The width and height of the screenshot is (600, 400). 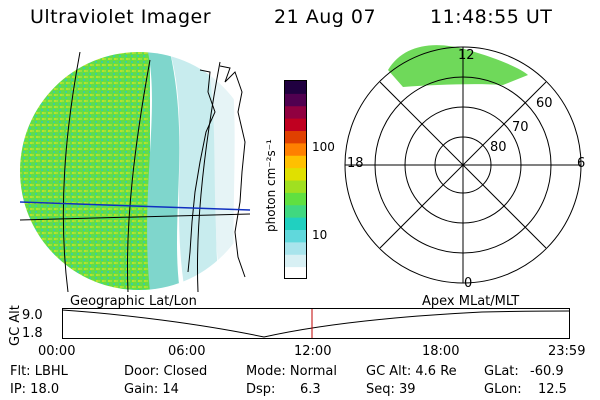 What do you see at coordinates (581, 163) in the screenshot?
I see `mlt-label-6: 6` at bounding box center [581, 163].